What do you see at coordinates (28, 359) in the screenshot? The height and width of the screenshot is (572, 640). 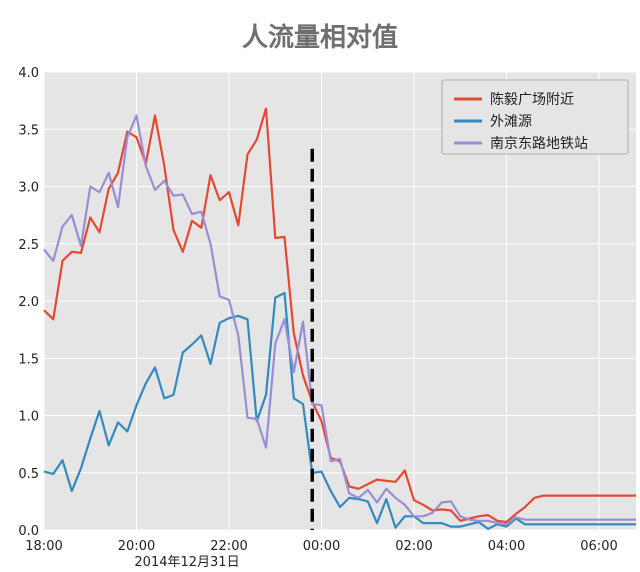 I see `y-tick-label: 1.5` at bounding box center [28, 359].